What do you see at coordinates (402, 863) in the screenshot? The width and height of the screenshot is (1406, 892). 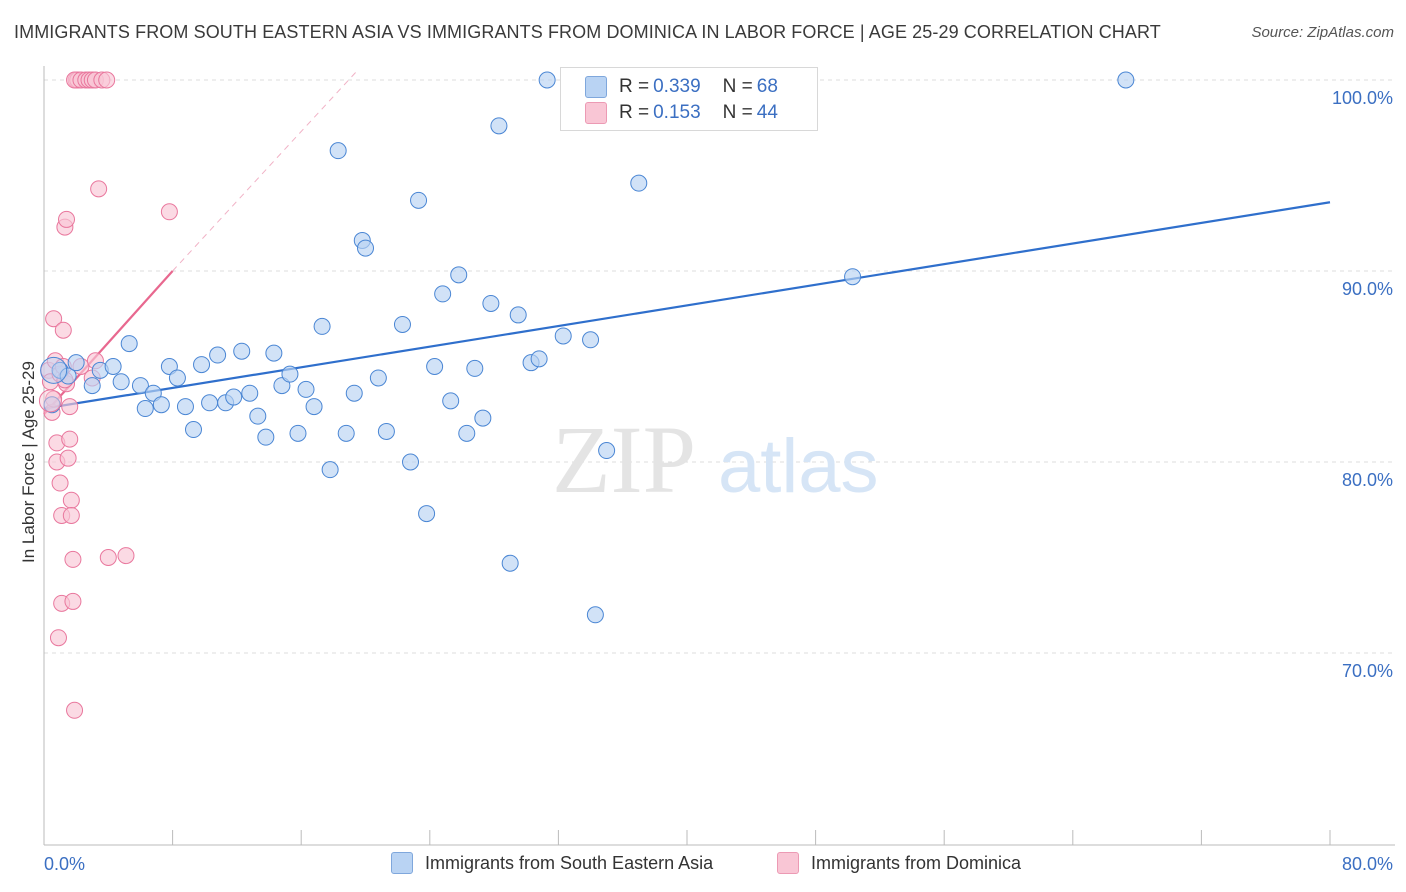 I see `series-swatch-sea` at bounding box center [402, 863].